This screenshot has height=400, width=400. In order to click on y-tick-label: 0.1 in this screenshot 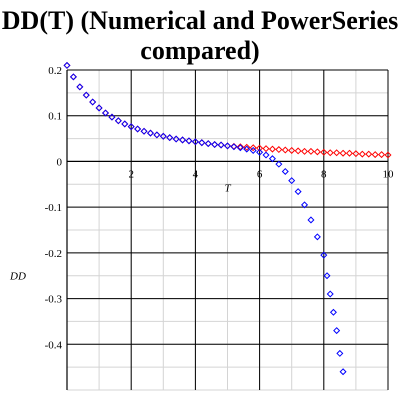, I will do `click(55, 117)`.